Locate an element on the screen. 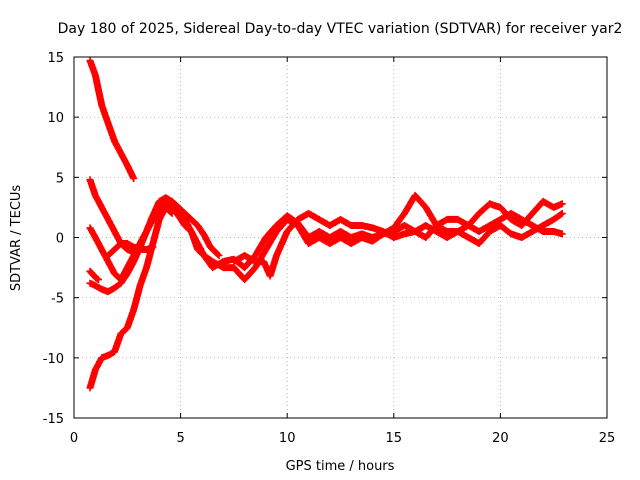  y-axis-label: SDTVAR / TECUs is located at coordinates (16, 238).